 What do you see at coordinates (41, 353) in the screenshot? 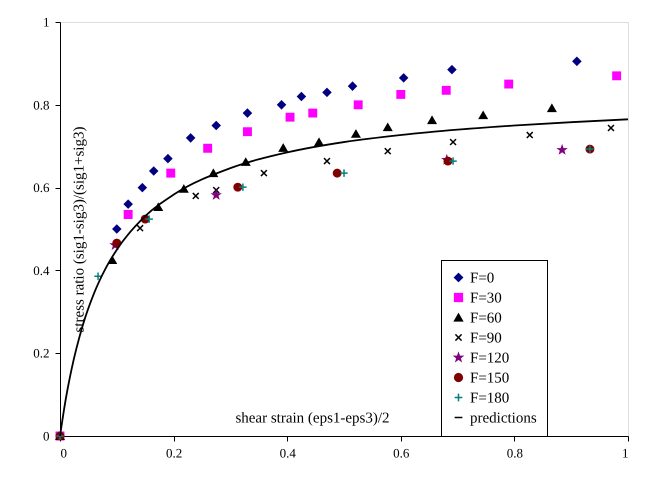
I see `y-tick-label: 0.2` at bounding box center [41, 353].